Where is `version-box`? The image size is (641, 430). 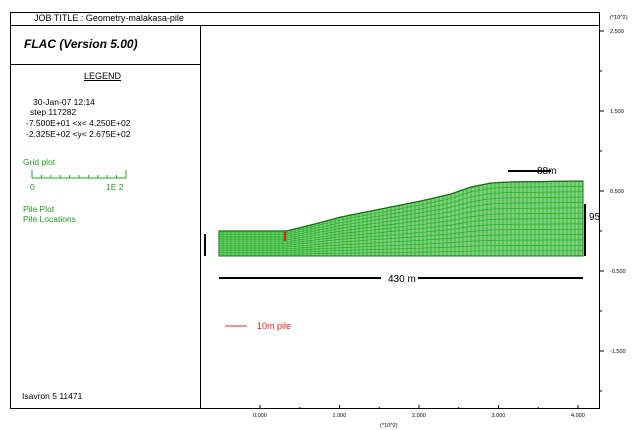 version-box is located at coordinates (105, 45).